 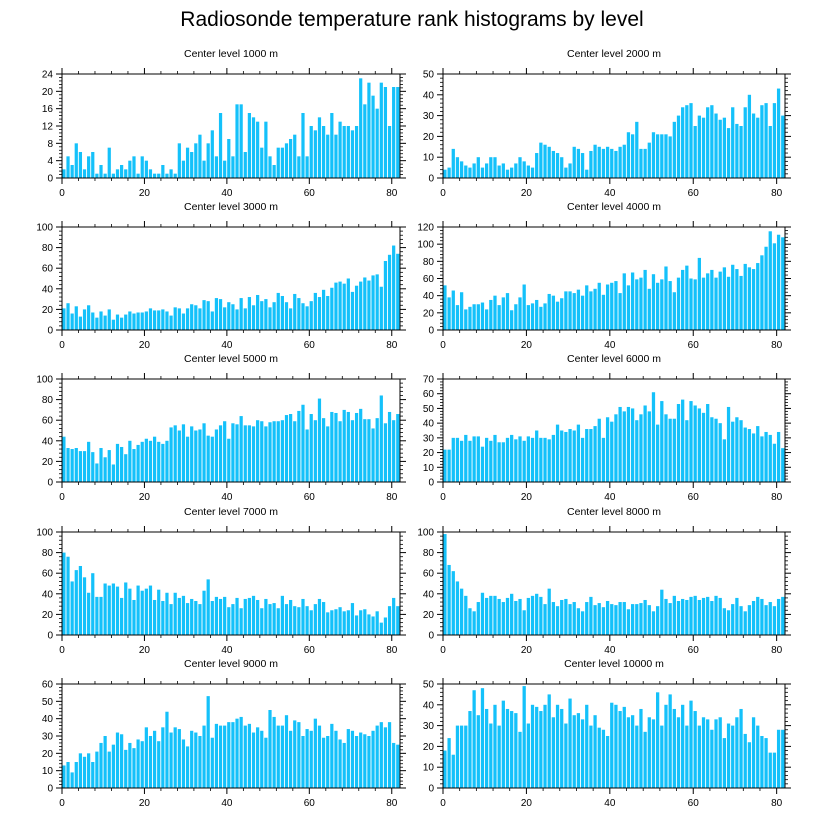 I want to click on histogram-panel: Center level 7000 m 0 20 40 60 80 0 20 40 60 80 100, so click(x=221, y=581).